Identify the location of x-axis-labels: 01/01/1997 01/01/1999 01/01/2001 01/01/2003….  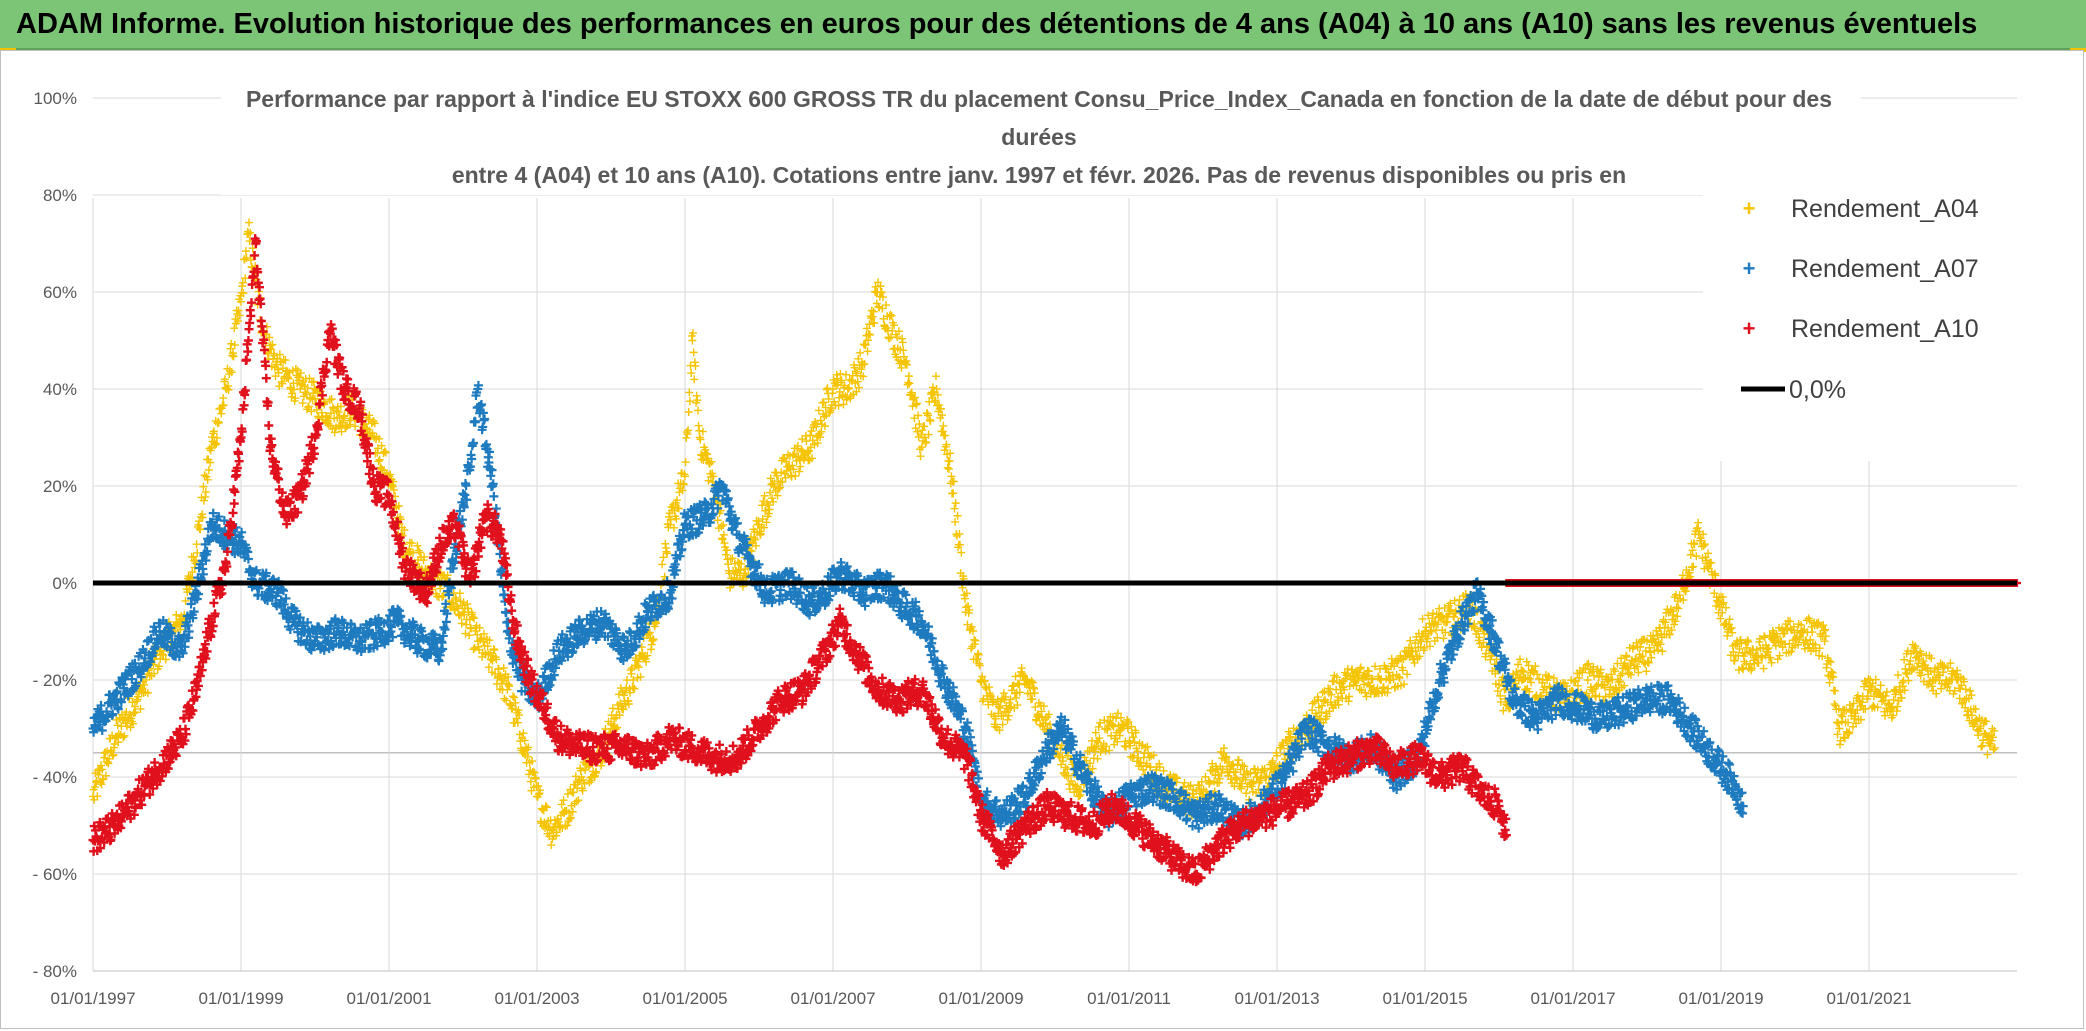
(980, 998).